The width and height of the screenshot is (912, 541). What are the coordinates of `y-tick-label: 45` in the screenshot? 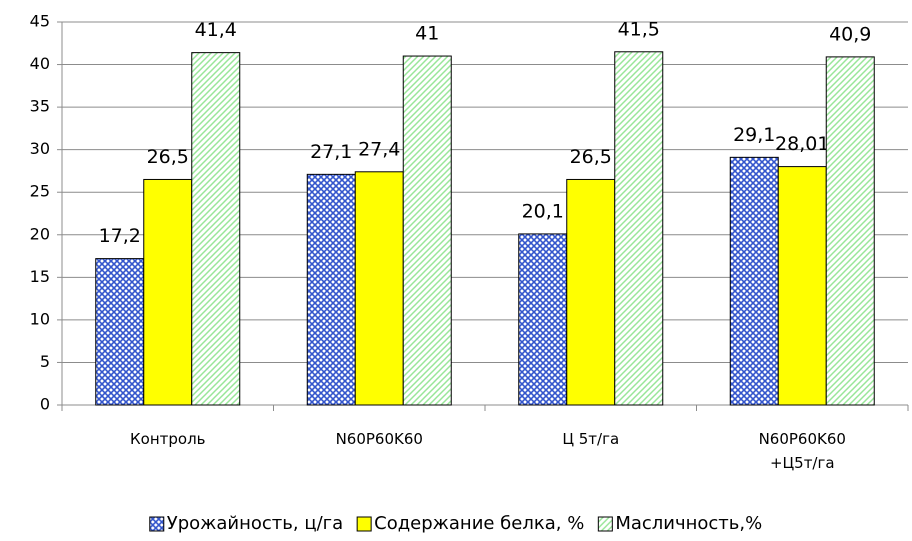 It's located at (40, 21).